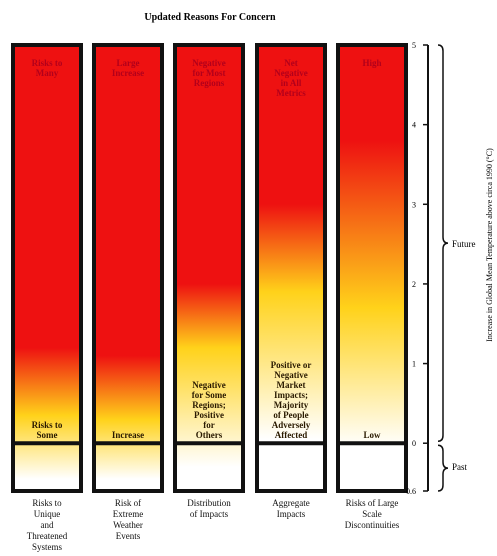 This screenshot has height=556, width=497. What do you see at coordinates (47, 525) in the screenshot?
I see `category-label-1: Risks to Unique and Threatened Systems` at bounding box center [47, 525].